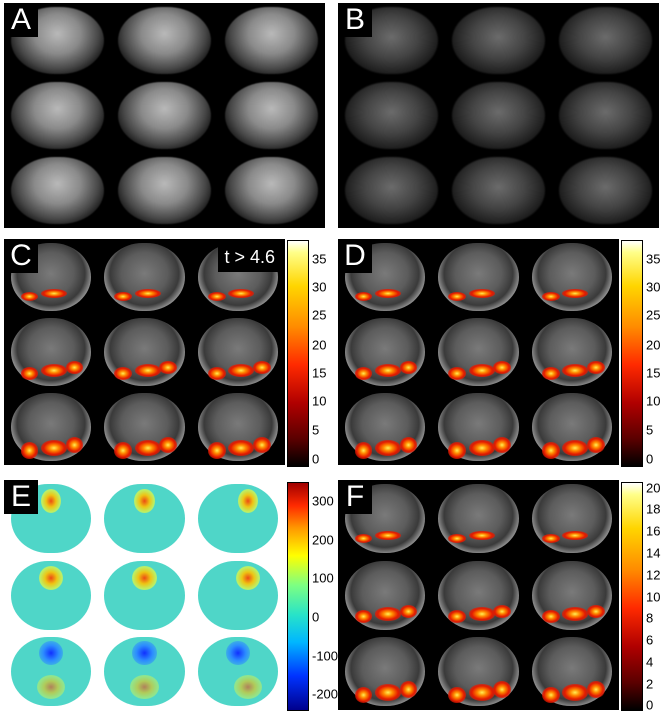 Image resolution: width=662 pixels, height=715 pixels. Describe the element at coordinates (650, 705) in the screenshot. I see `colorbar-tick-label: 0` at that location.